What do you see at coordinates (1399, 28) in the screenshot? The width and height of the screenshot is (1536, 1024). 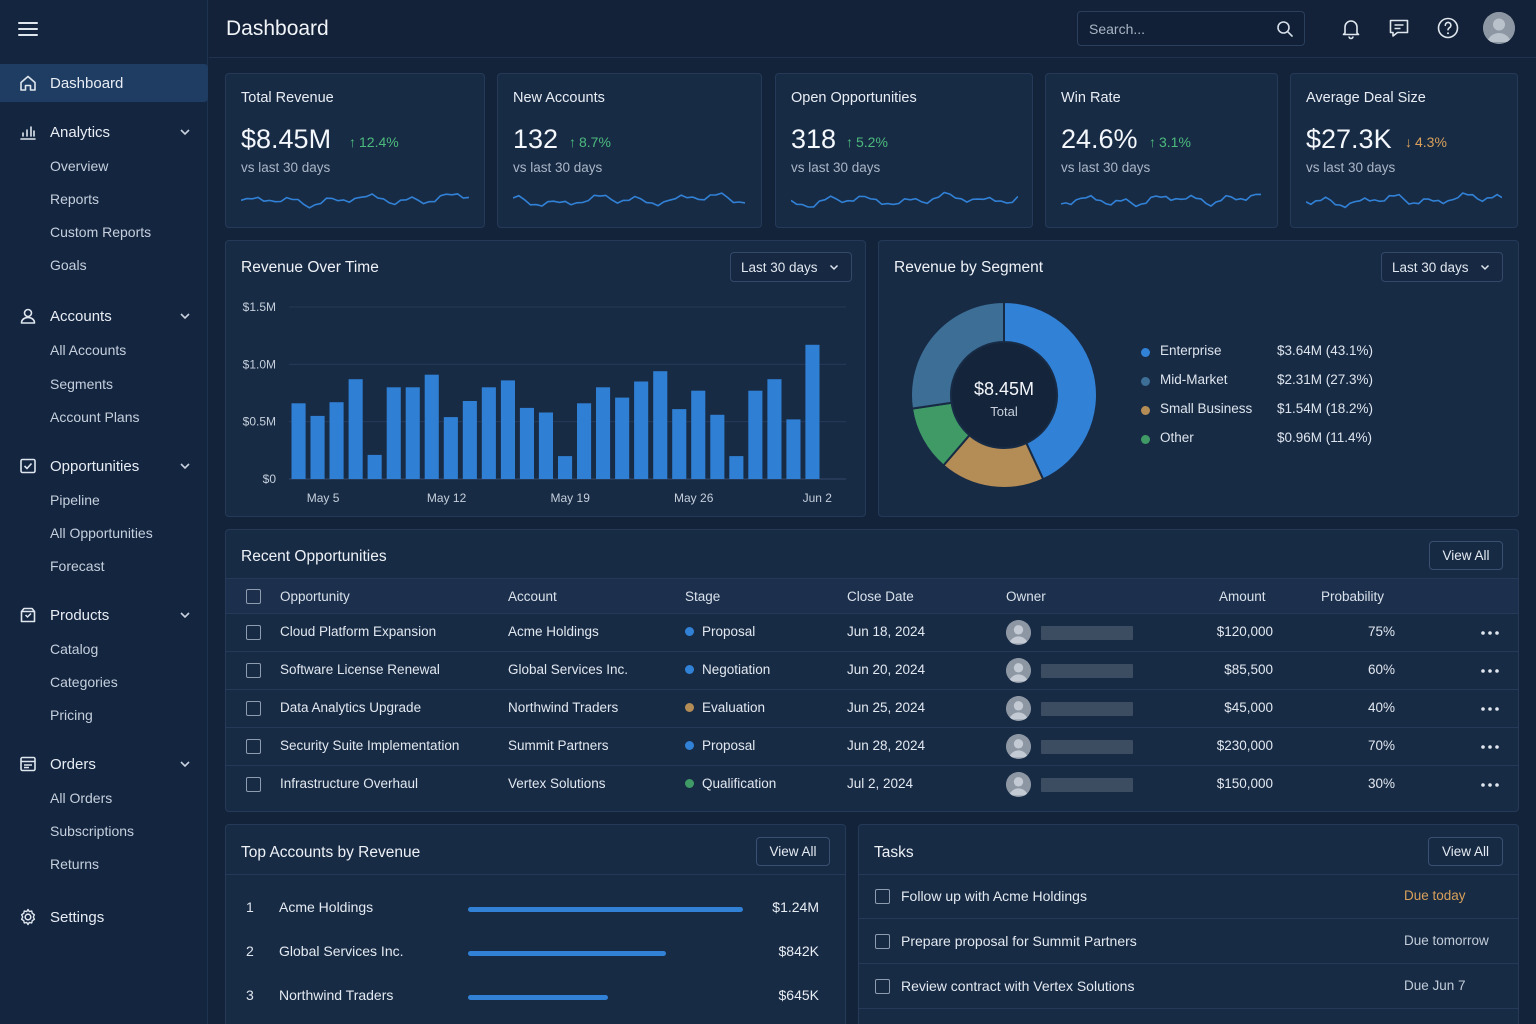 I see `chat-icon` at bounding box center [1399, 28].